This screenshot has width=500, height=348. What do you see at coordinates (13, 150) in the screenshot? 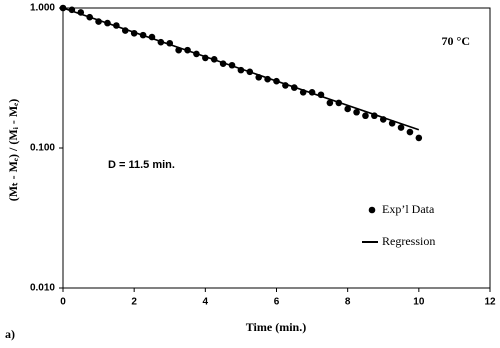
I see `y-axis-label: (Mₜ - Mₑ) / (Mᵢ - Mₑ)` at bounding box center [13, 150].